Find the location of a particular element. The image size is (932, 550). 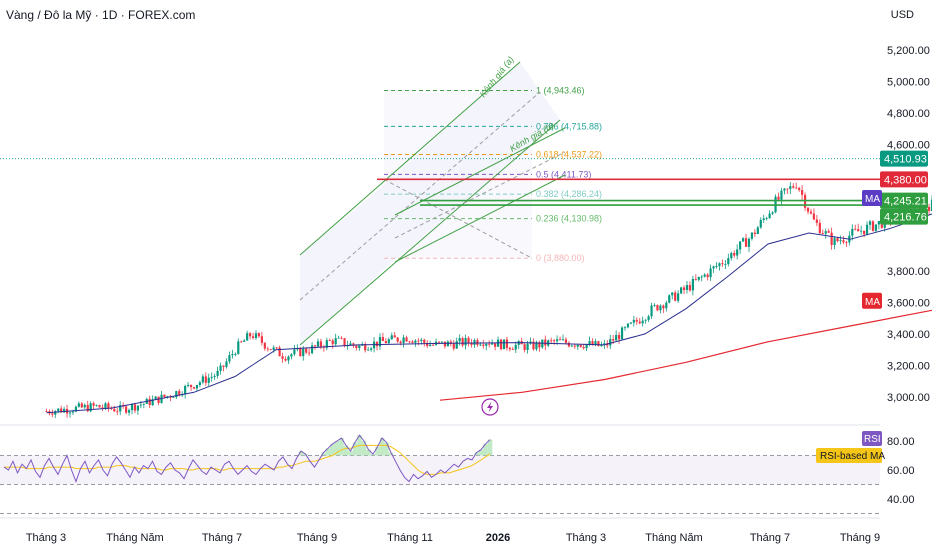

x-tick-label: Tháng Năm is located at coordinates (134, 538).